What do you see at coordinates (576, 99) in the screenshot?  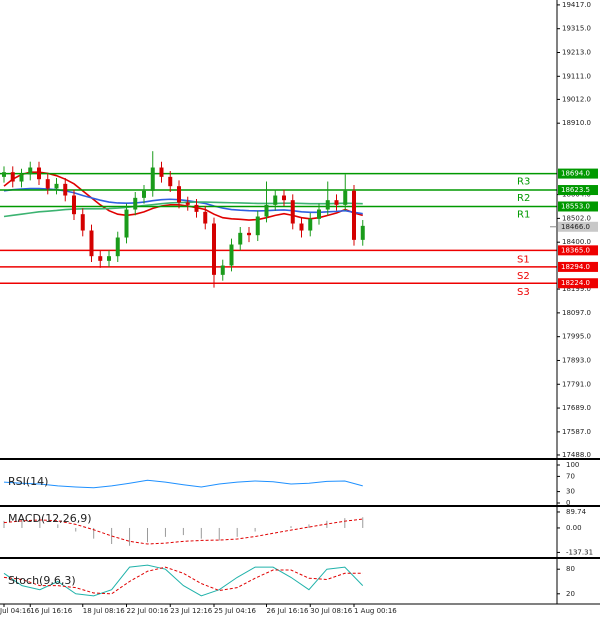 I see `y-tick-label: 19012.0` at bounding box center [576, 99].